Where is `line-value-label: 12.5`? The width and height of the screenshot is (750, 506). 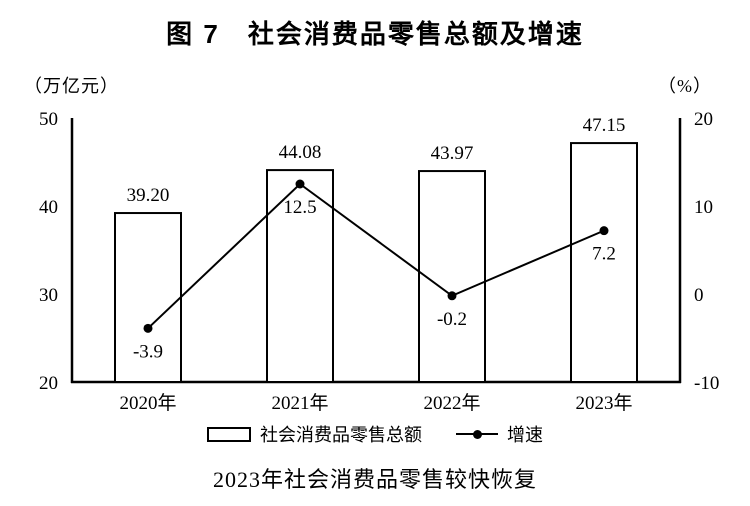 line-value-label: 12.5 is located at coordinates (299, 207).